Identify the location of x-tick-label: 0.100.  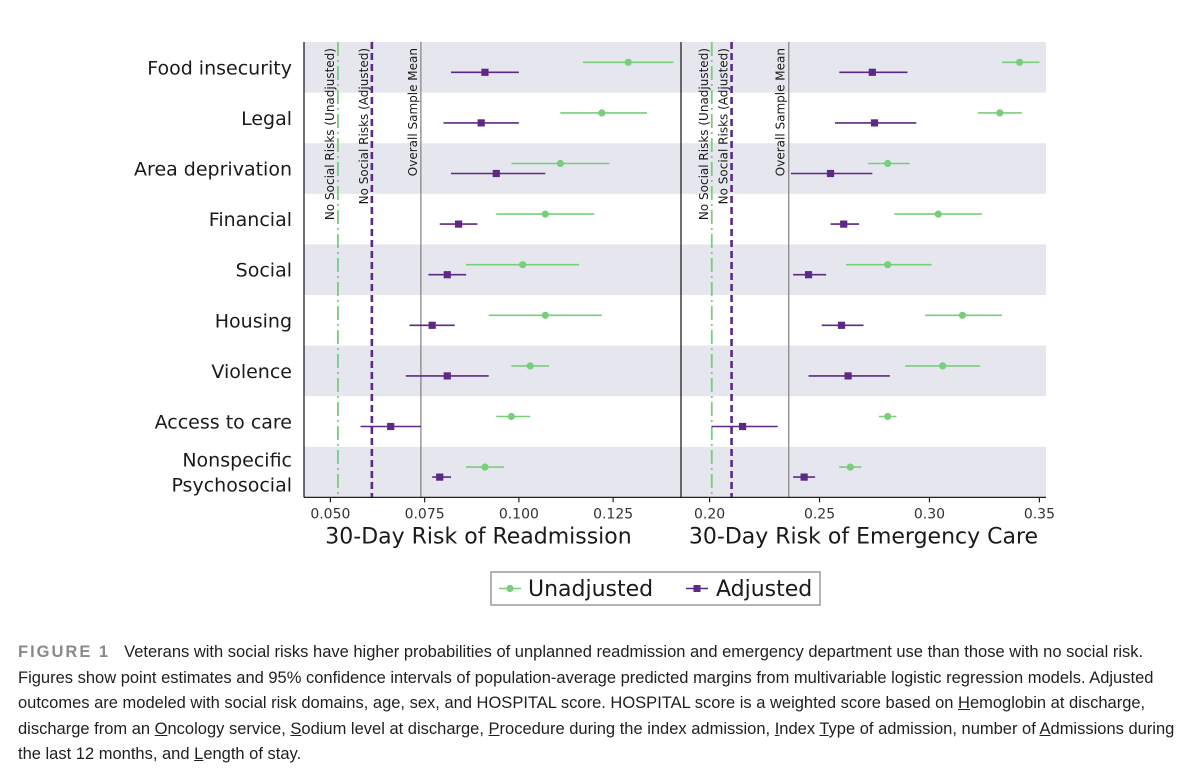
(519, 514).